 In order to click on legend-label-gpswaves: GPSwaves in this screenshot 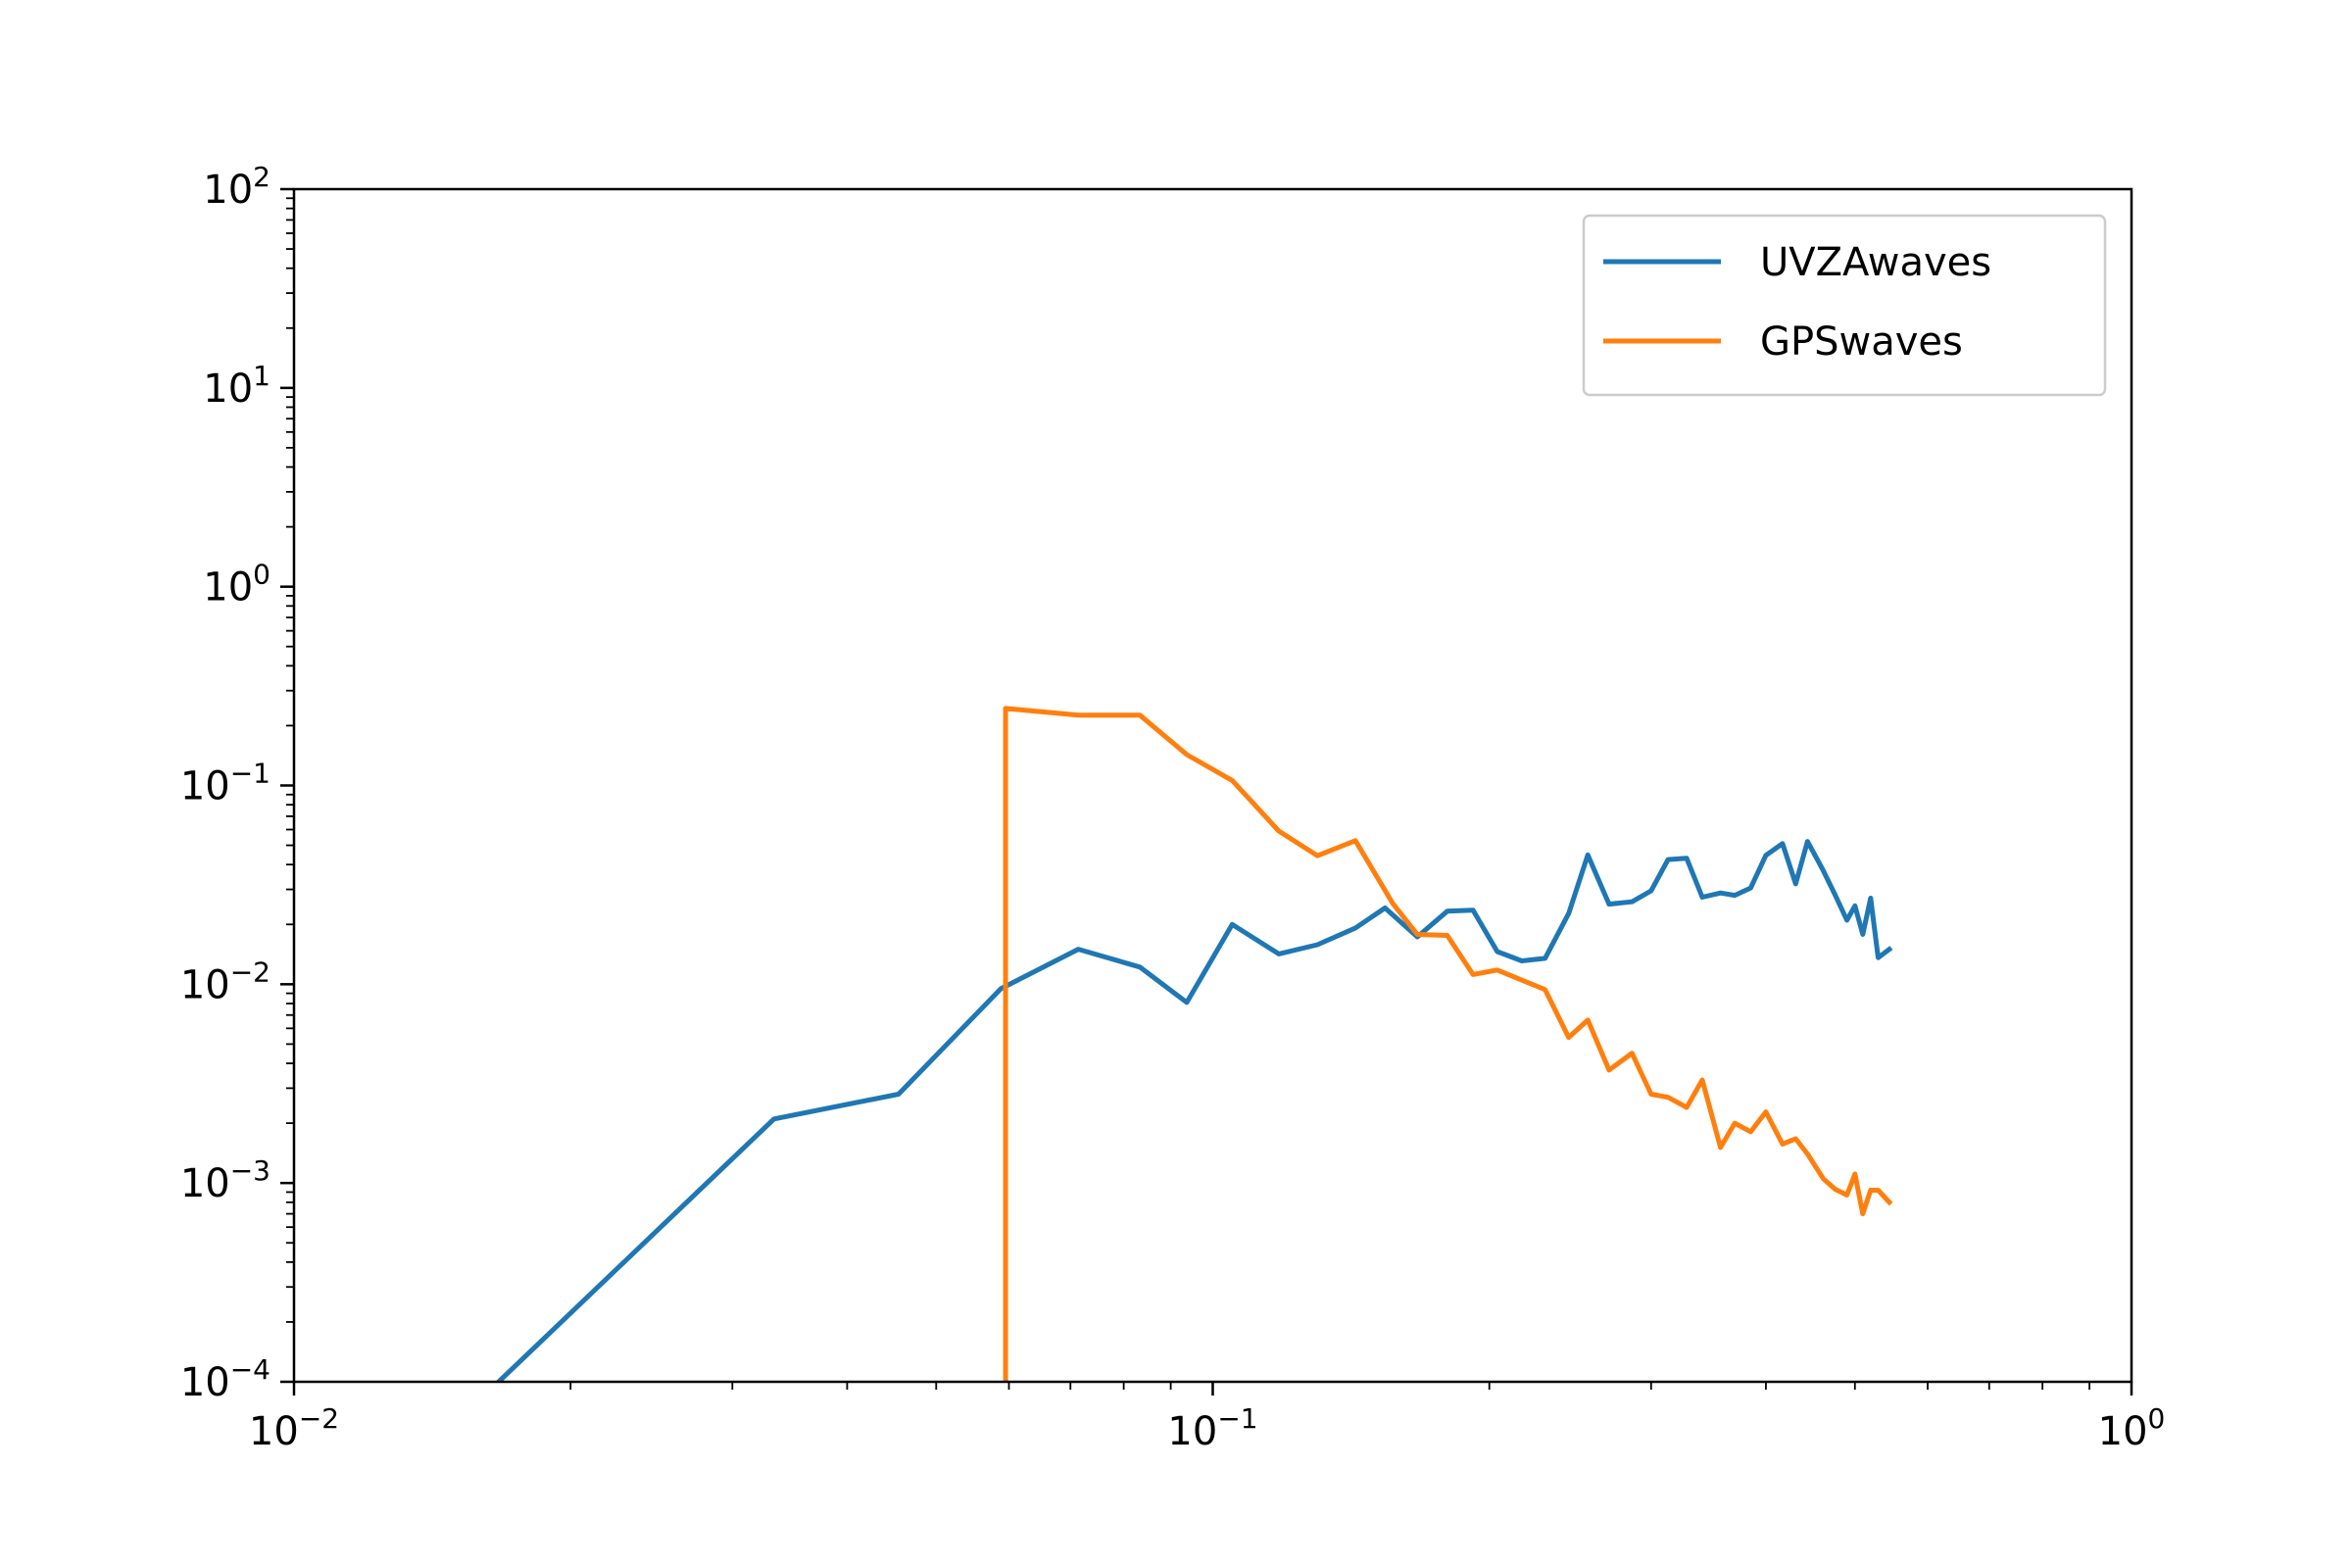, I will do `click(1861, 342)`.